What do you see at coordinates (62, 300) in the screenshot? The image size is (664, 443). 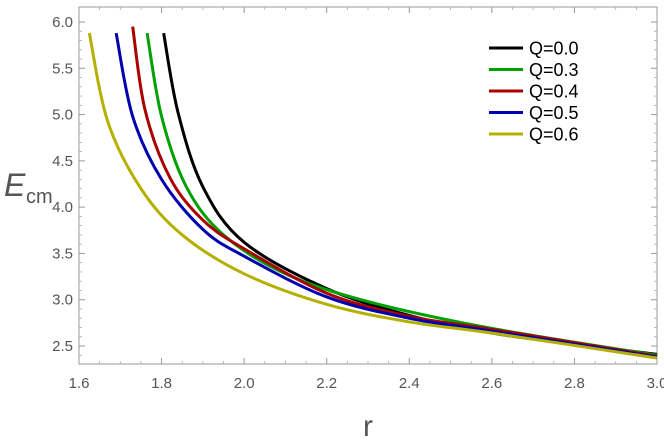 I see `y-tick-label: 3.0` at bounding box center [62, 300].